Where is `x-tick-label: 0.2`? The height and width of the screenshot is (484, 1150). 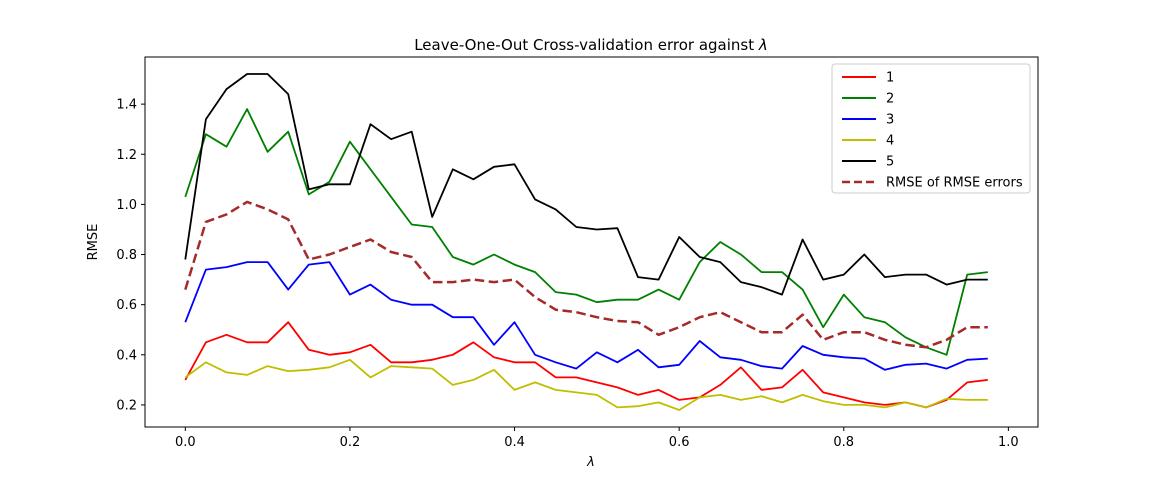
x-tick-label: 0.2 is located at coordinates (350, 442).